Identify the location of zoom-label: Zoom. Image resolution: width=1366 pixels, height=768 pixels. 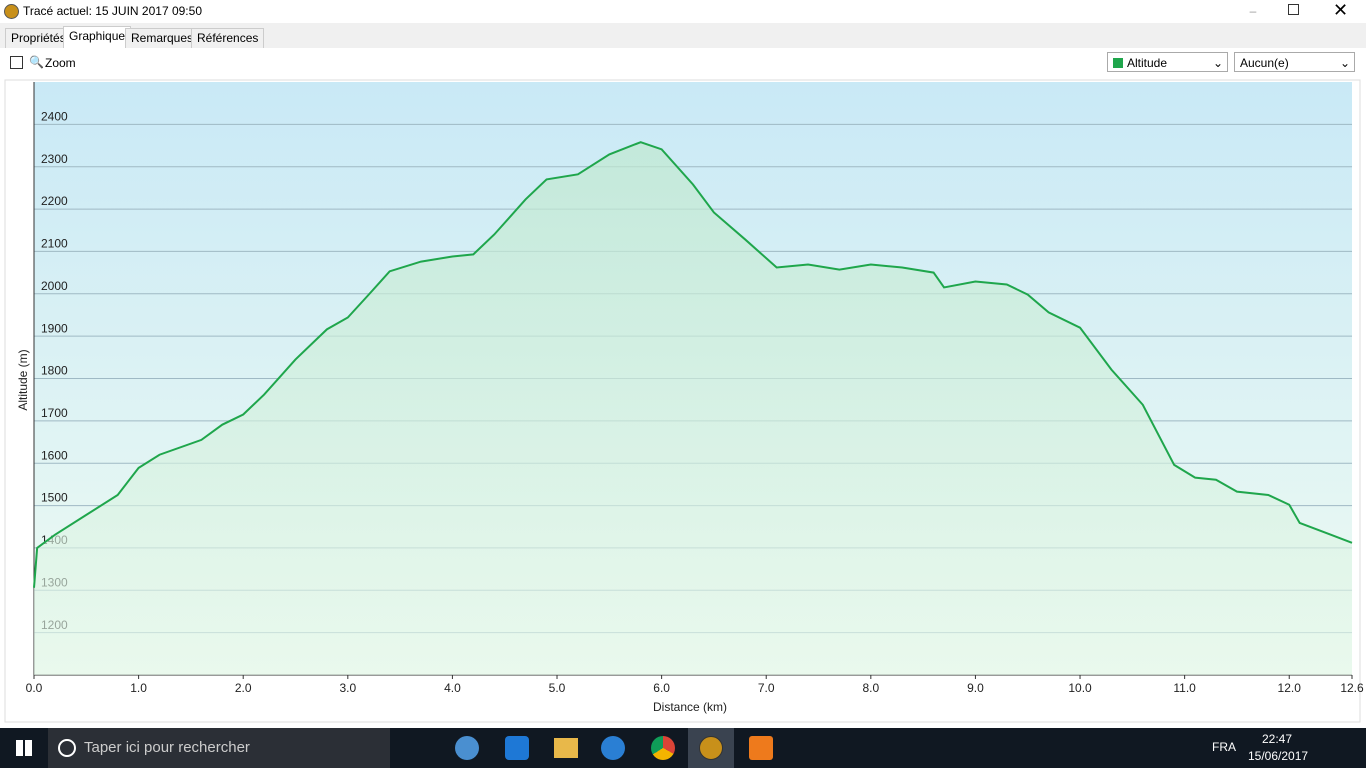
(60, 63).